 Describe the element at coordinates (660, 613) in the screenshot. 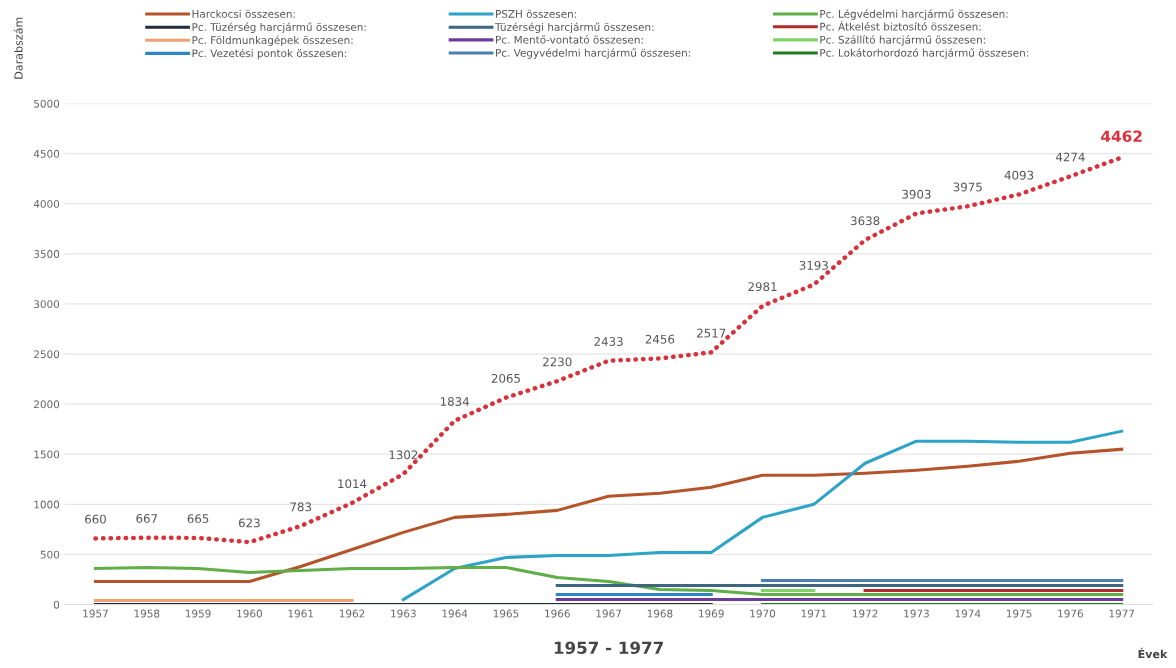

I see `x-tick-label: 1968` at that location.